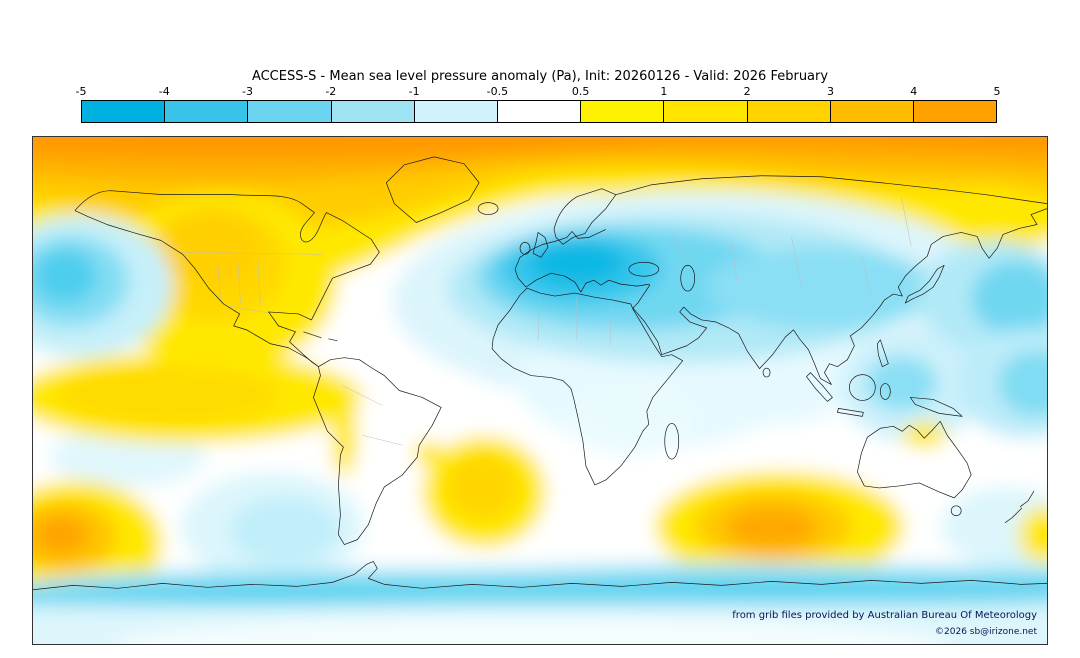  I want to click on colorbar-tick-label: -1, so click(414, 91).